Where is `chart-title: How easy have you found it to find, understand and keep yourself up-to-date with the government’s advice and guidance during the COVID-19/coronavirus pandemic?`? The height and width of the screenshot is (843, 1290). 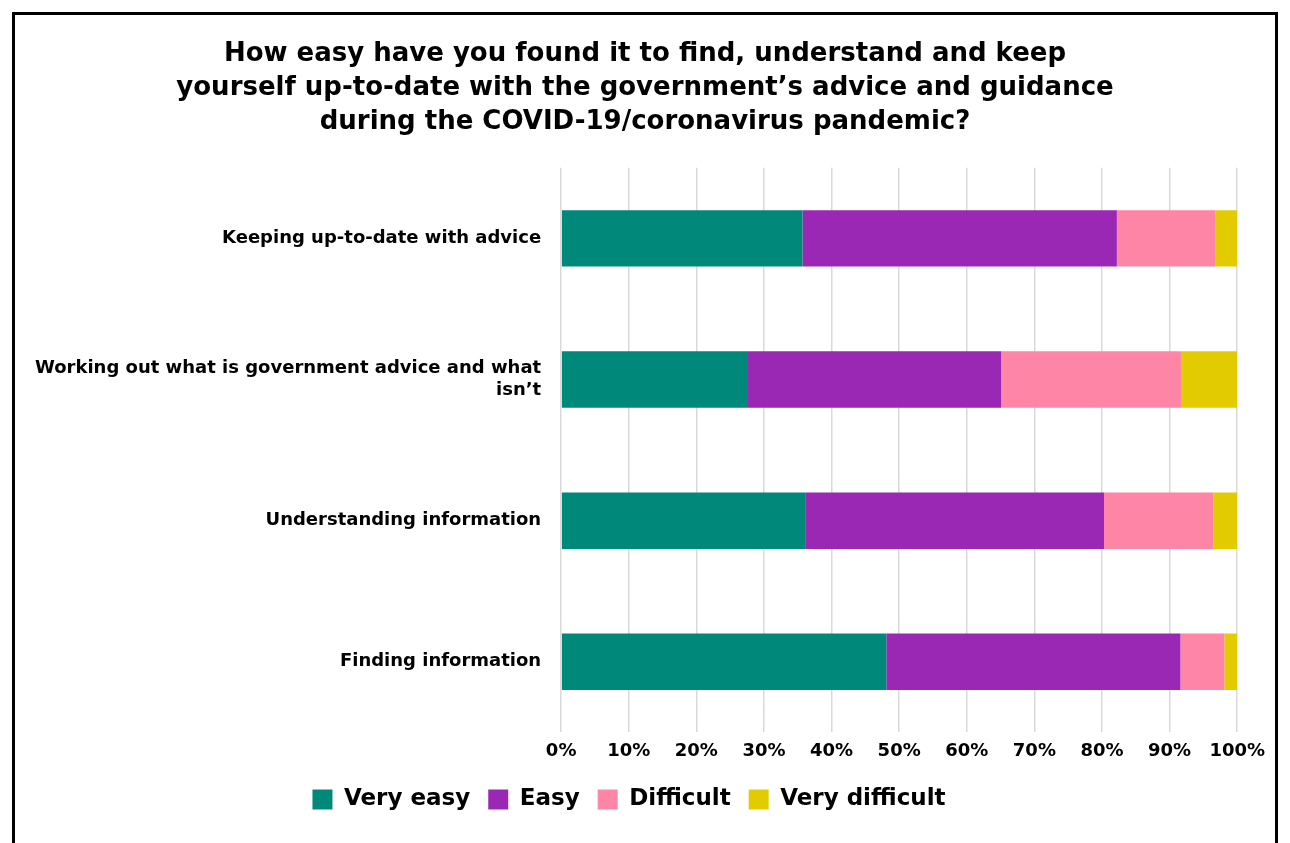 chart-title: How easy have you found it to find, understand and keep yourself up-to-date with the government’s advice and guidance during the COVID-19/coronavirus pandemic? is located at coordinates (645, 86).